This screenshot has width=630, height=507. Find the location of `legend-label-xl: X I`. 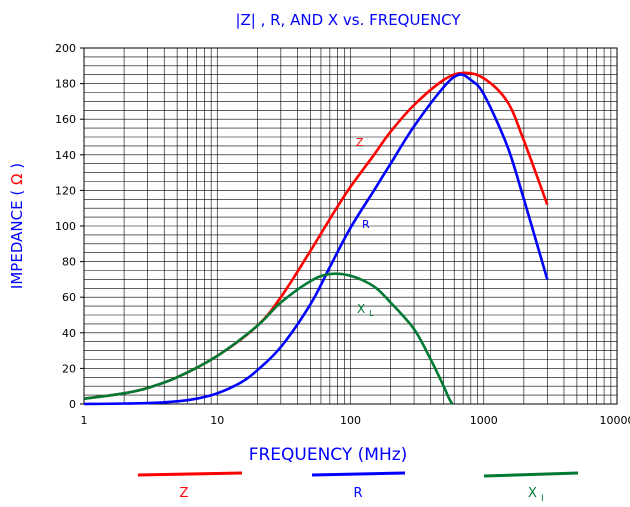

legend-label-xl: X I is located at coordinates (536, 495).